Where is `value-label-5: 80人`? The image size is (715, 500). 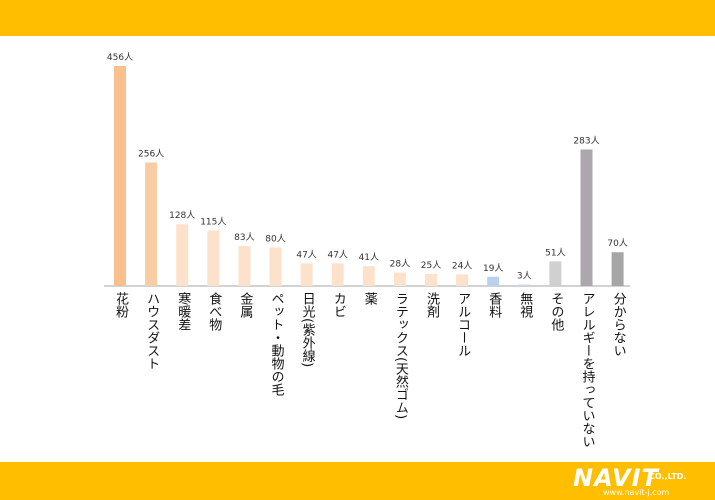
value-label-5: 80人 is located at coordinates (275, 238).